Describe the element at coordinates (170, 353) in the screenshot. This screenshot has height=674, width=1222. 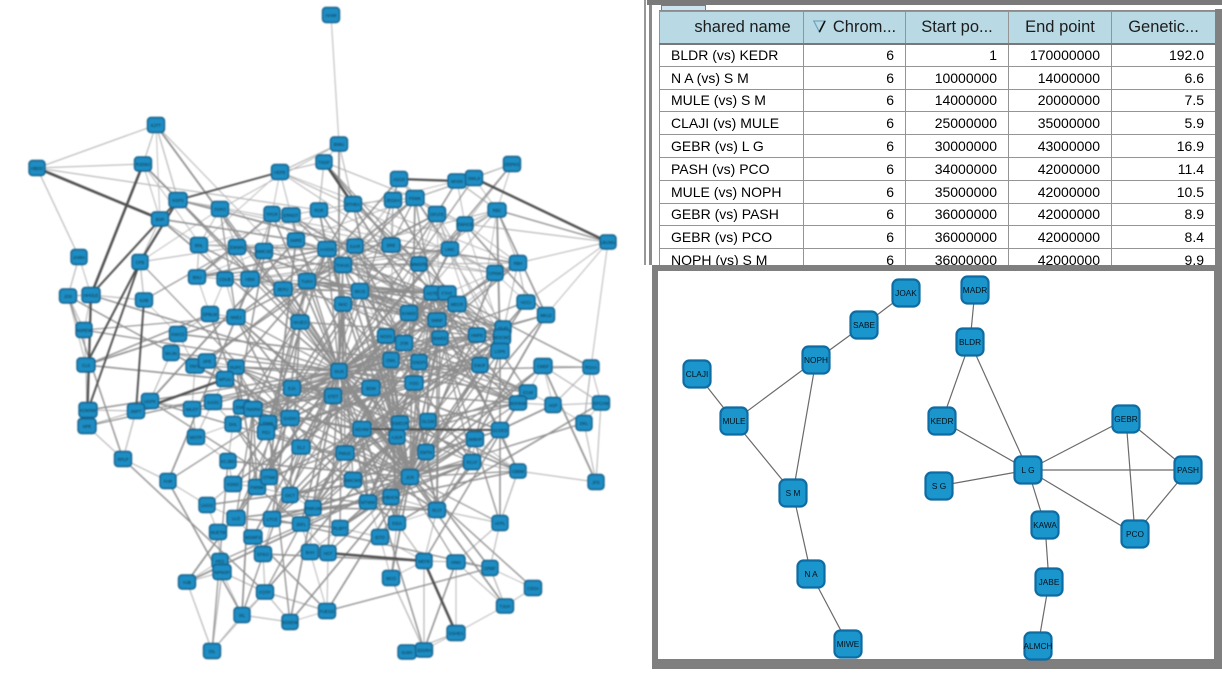
I see `svg-text: MAJN` at that location.